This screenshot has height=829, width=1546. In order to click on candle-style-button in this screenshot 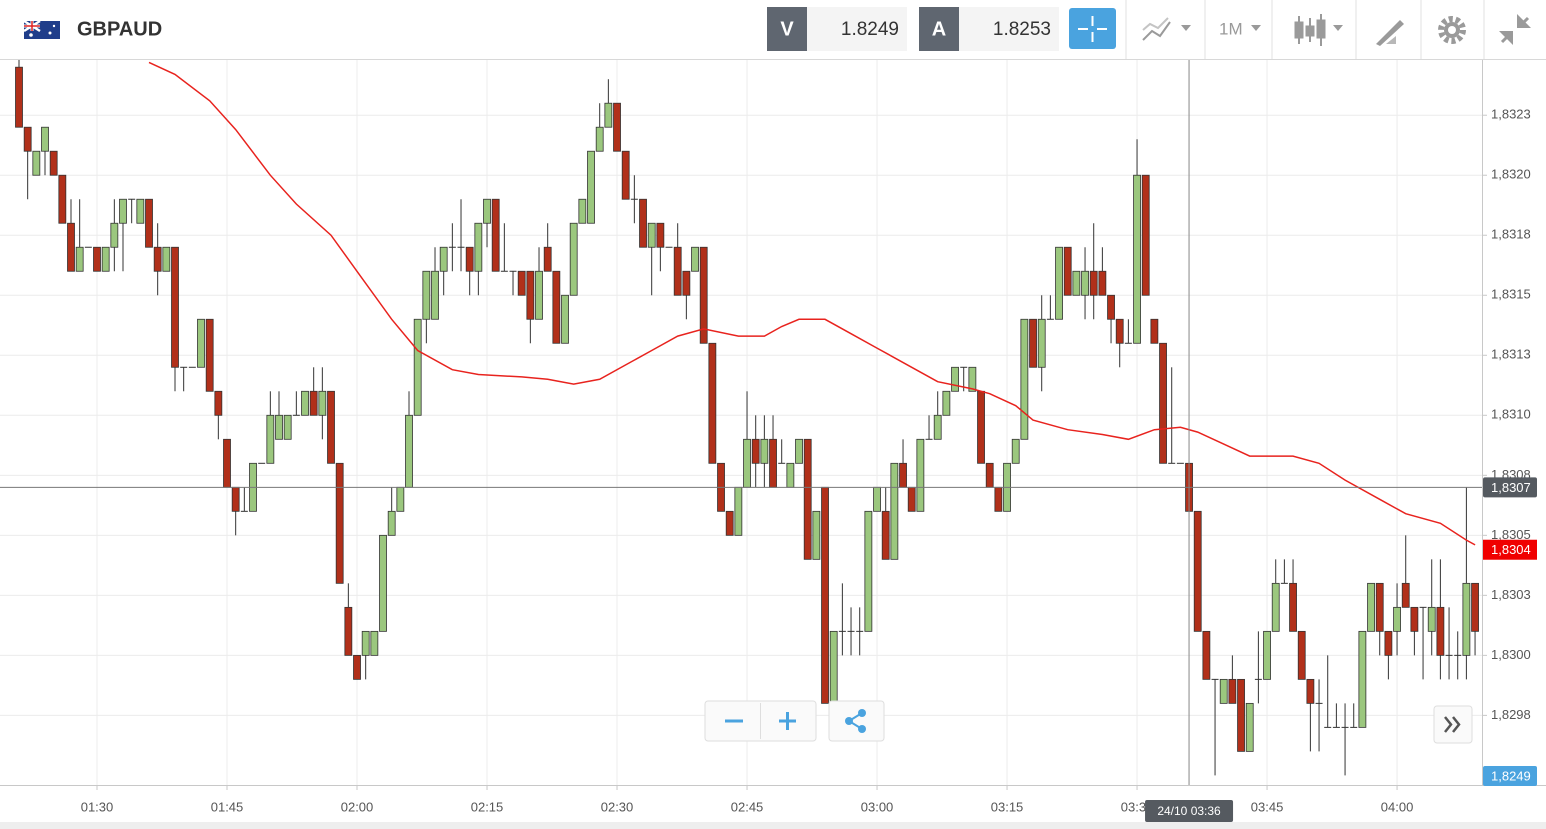, I will do `click(1318, 30)`.